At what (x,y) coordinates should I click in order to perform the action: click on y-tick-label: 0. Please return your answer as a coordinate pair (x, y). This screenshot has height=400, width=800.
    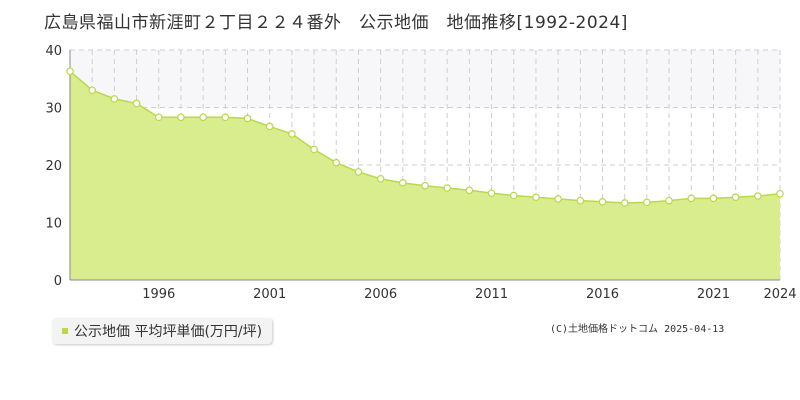
    Looking at the image, I should click on (58, 281).